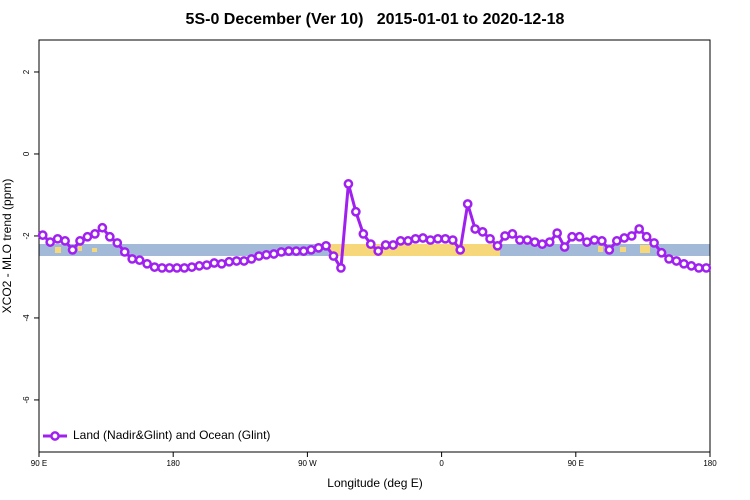 This screenshot has height=500, width=750. I want to click on x-axis-label: Longitude (deg E), so click(374, 483).